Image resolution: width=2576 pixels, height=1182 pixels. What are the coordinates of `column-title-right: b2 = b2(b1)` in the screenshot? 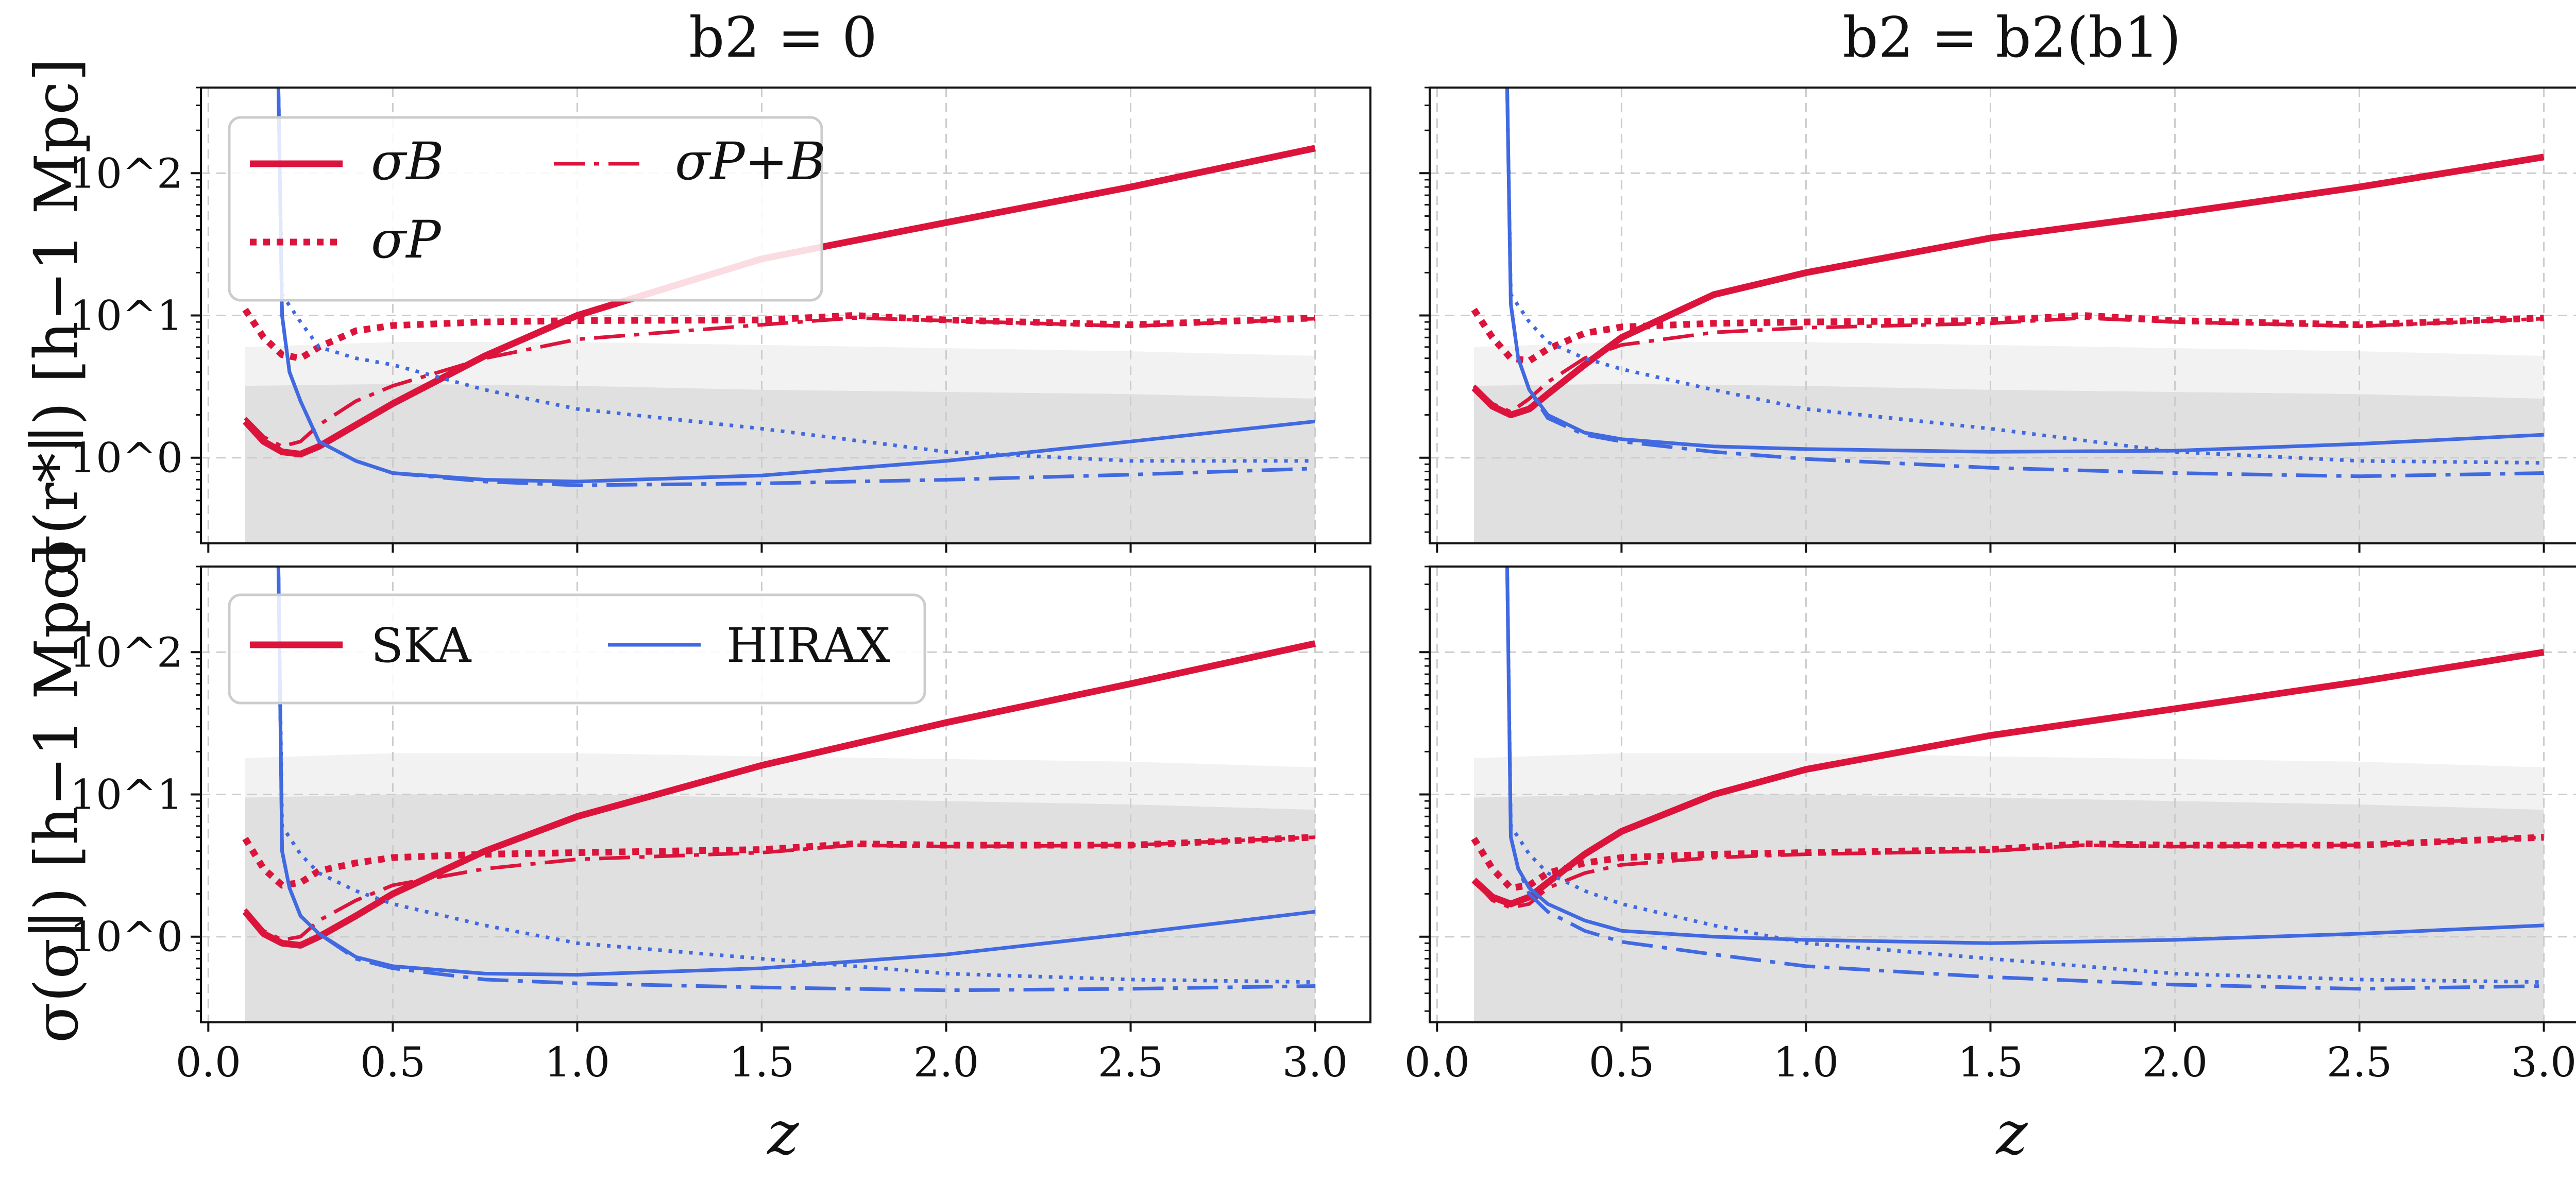 It's located at (2012, 38).